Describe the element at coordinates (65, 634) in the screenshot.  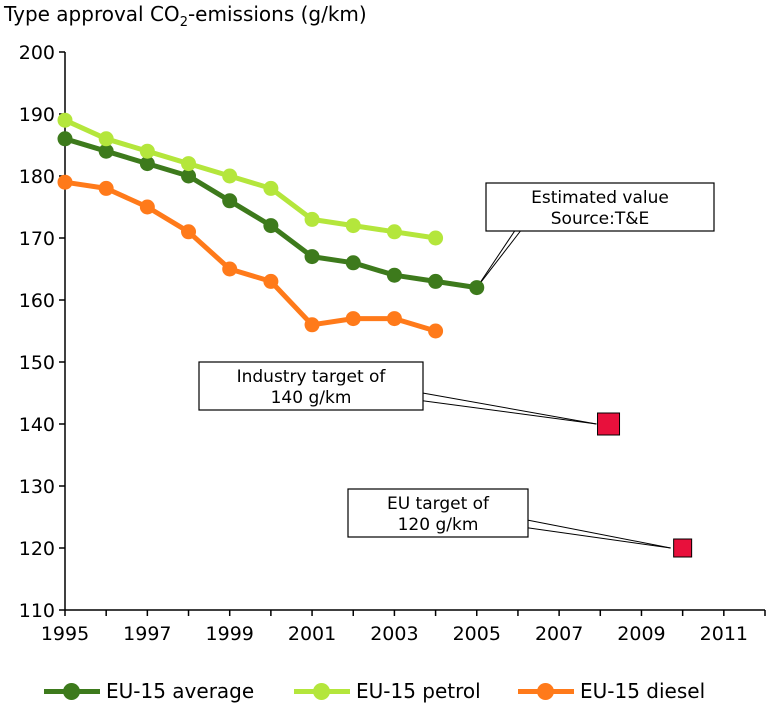
I see `x-tick-label: 1995` at that location.